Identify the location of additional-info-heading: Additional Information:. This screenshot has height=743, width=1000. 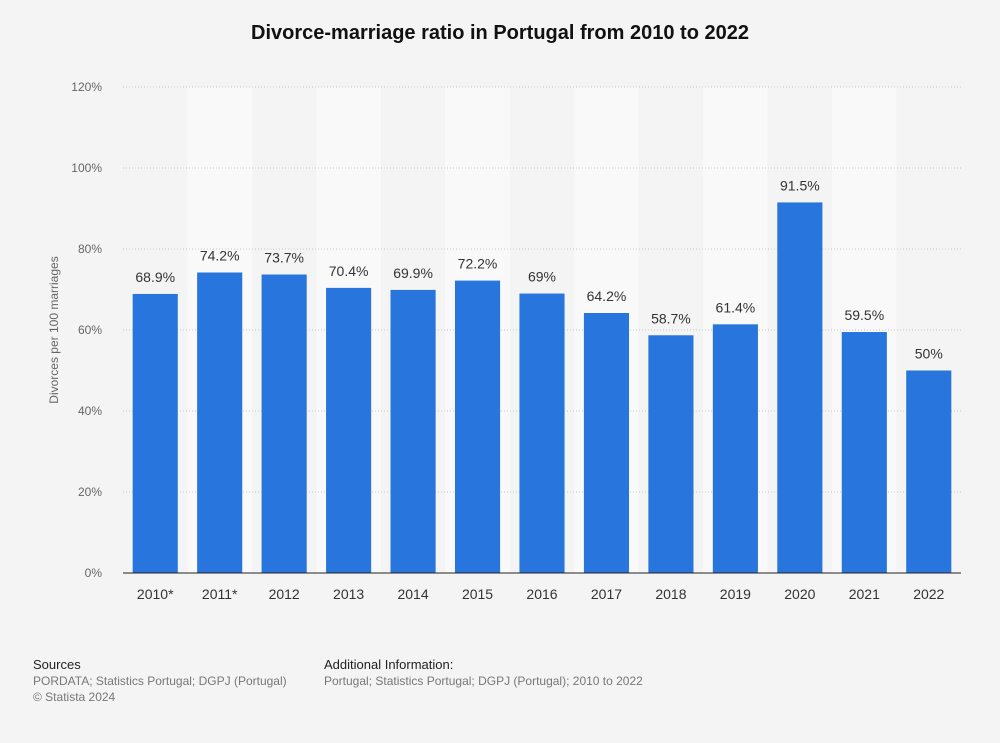
(389, 664).